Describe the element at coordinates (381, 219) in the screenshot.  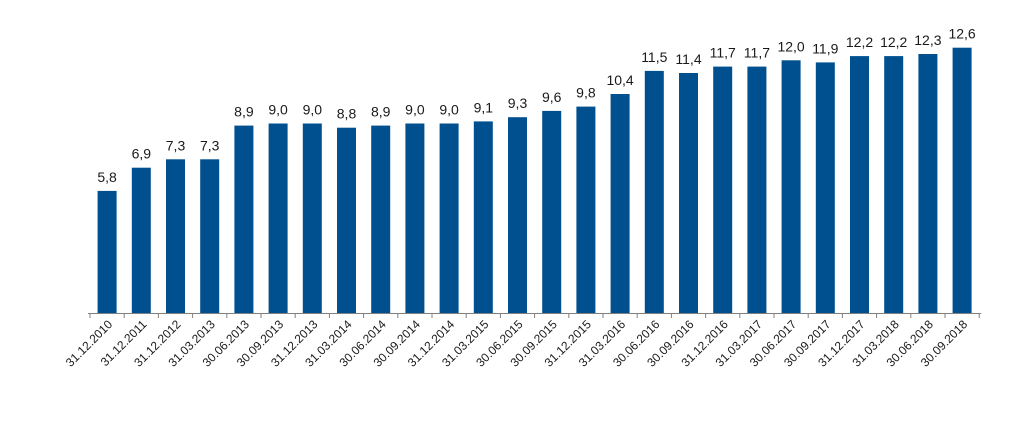
I see `bar-30.06.2014` at that location.